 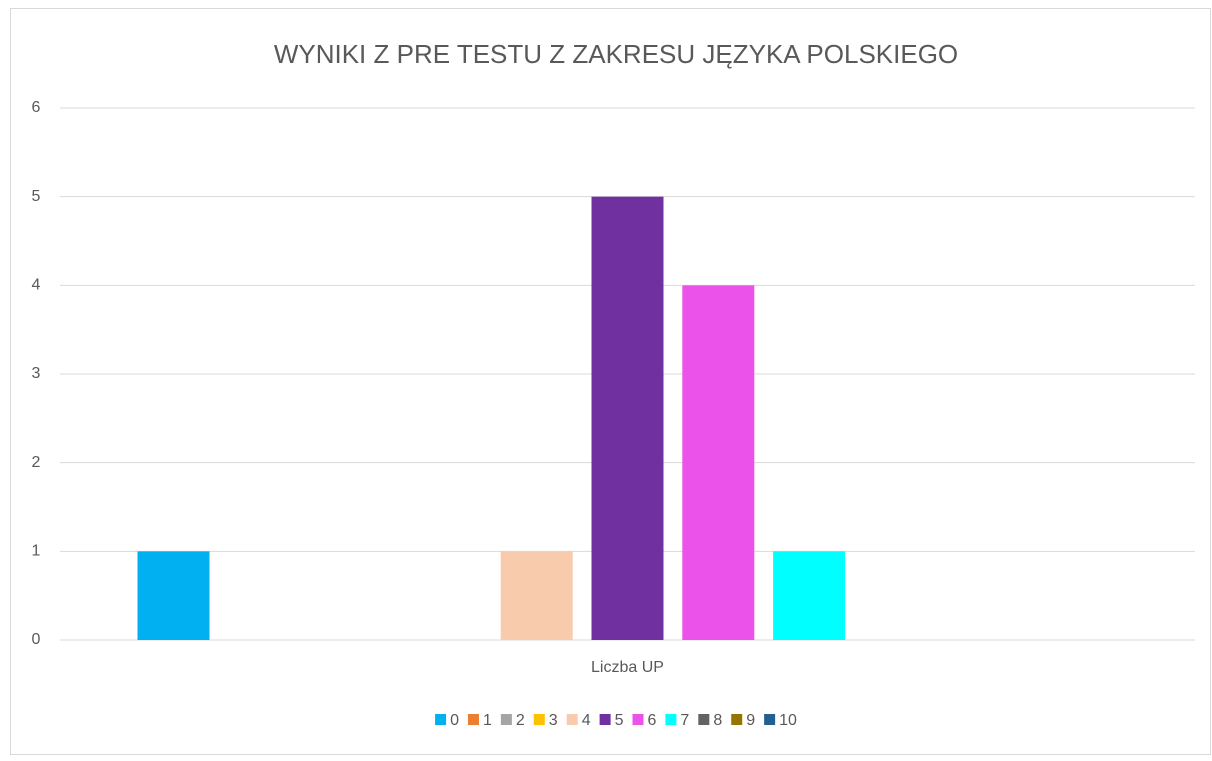 What do you see at coordinates (684, 720) in the screenshot?
I see `legend-label: 7` at bounding box center [684, 720].